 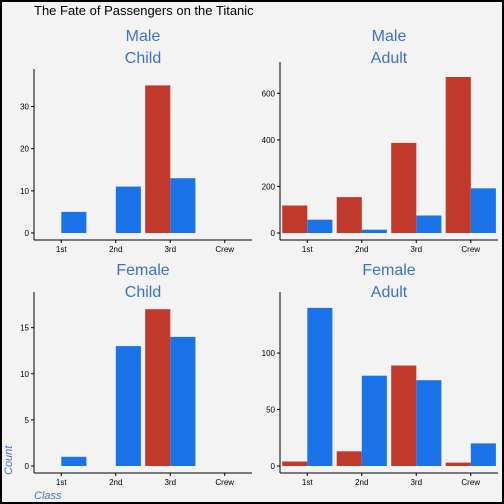 I want to click on panel-2-x-tick-label: 3rd, so click(x=416, y=249).